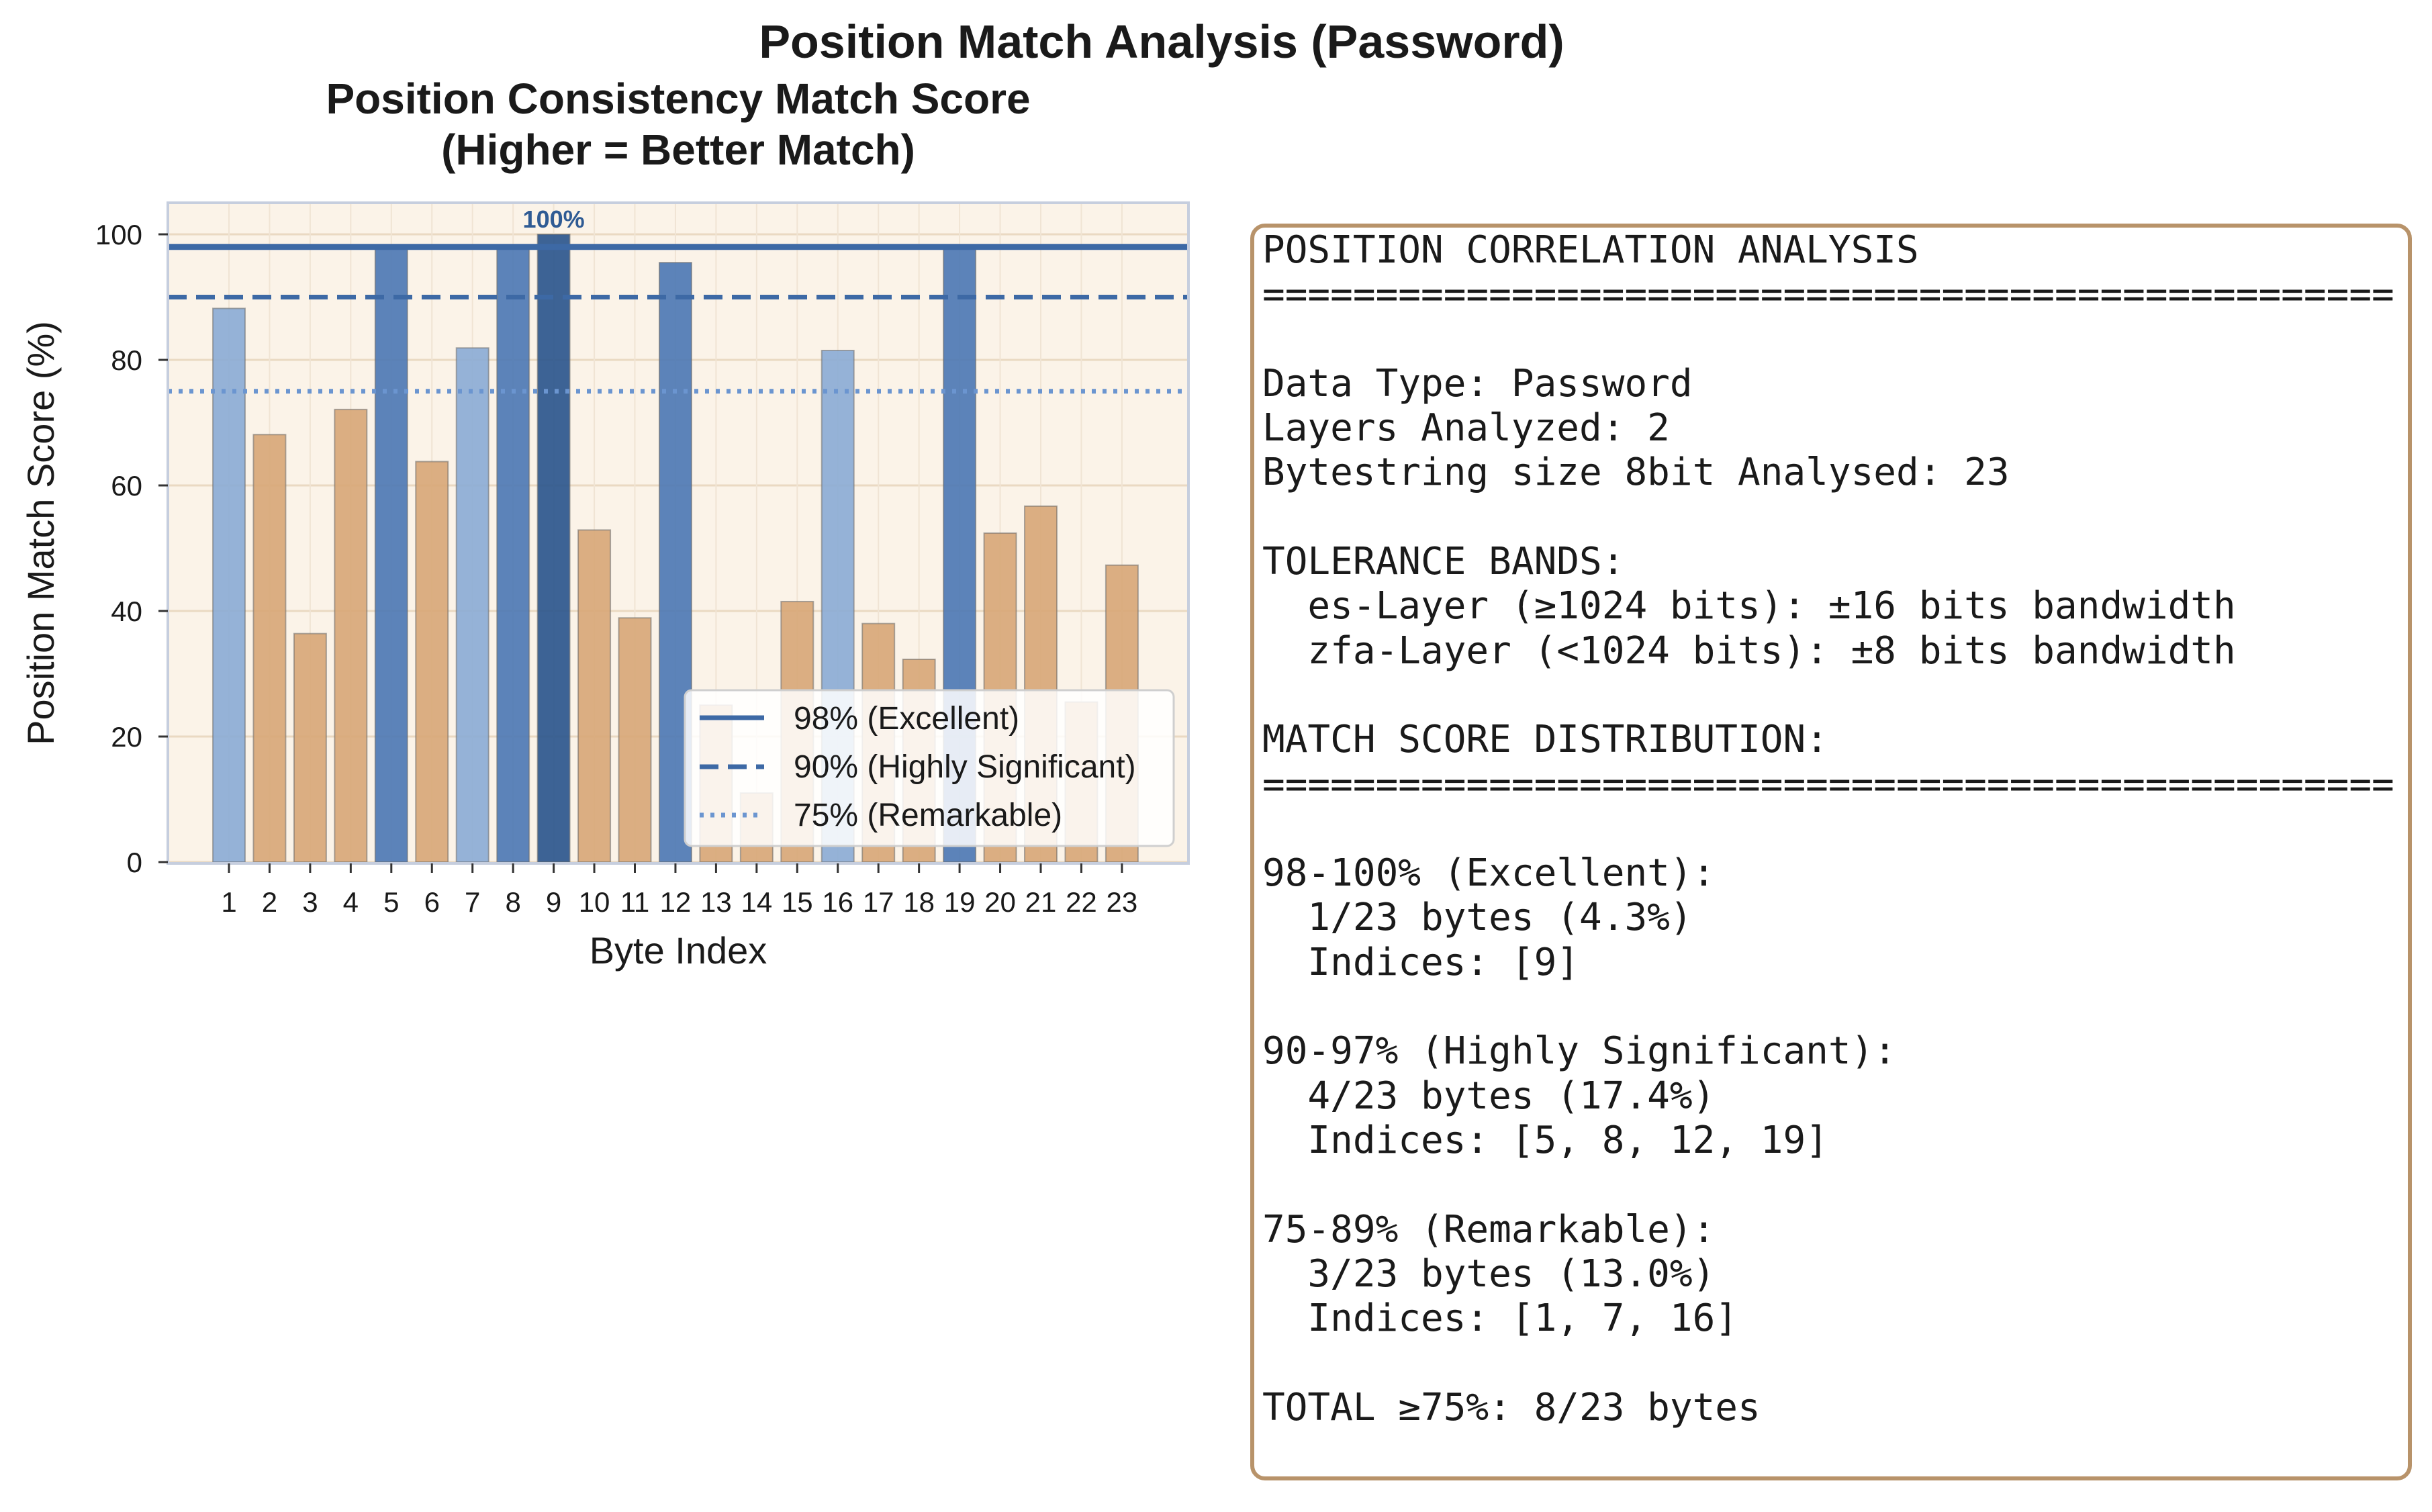 The image size is (2432, 1512). What do you see at coordinates (432, 902) in the screenshot?
I see `x-tick-label: 6` at bounding box center [432, 902].